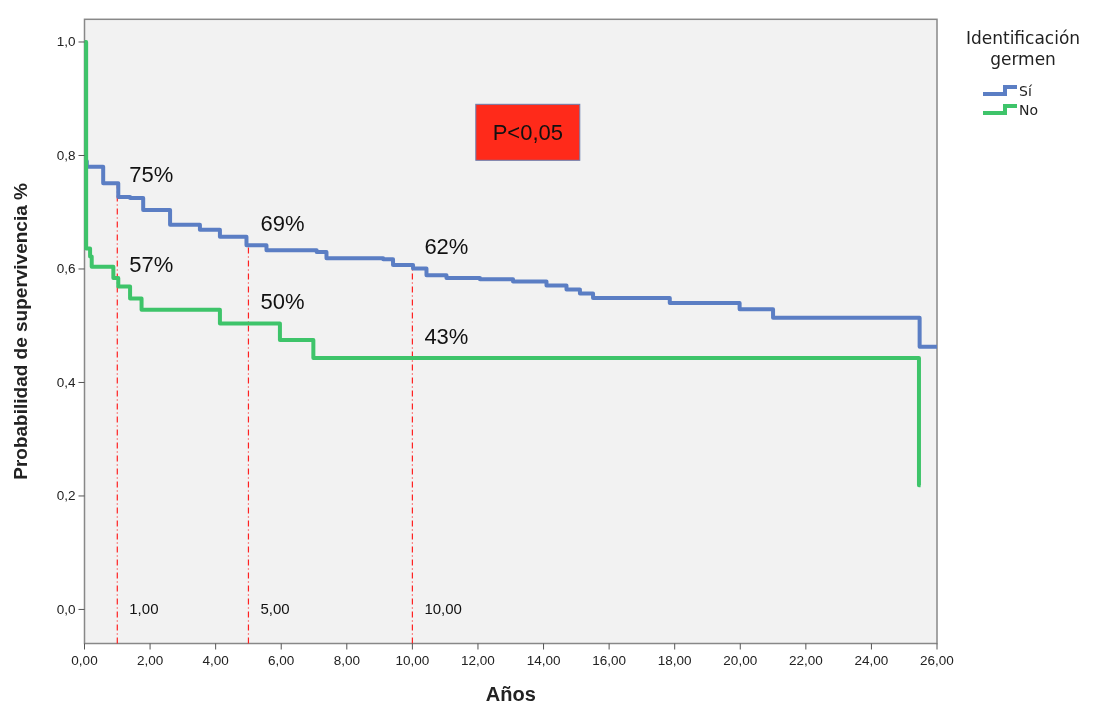  What do you see at coordinates (66, 269) in the screenshot?
I see `y-tick-label: 0,6` at bounding box center [66, 269].